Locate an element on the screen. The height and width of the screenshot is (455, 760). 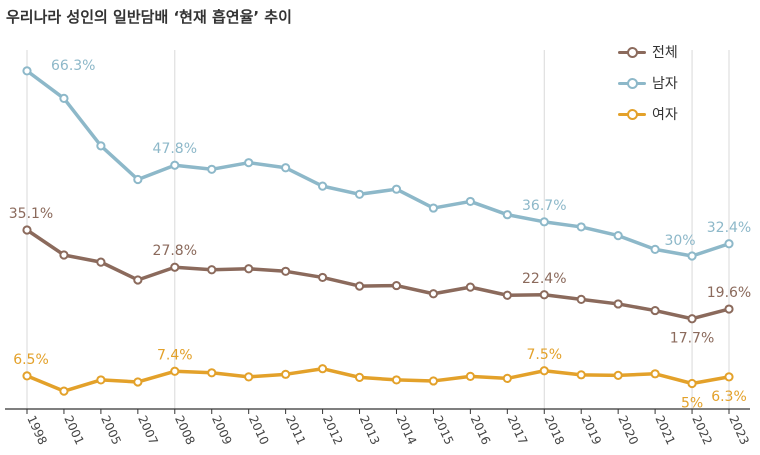
data-point-female-1998 is located at coordinates (27, 376).